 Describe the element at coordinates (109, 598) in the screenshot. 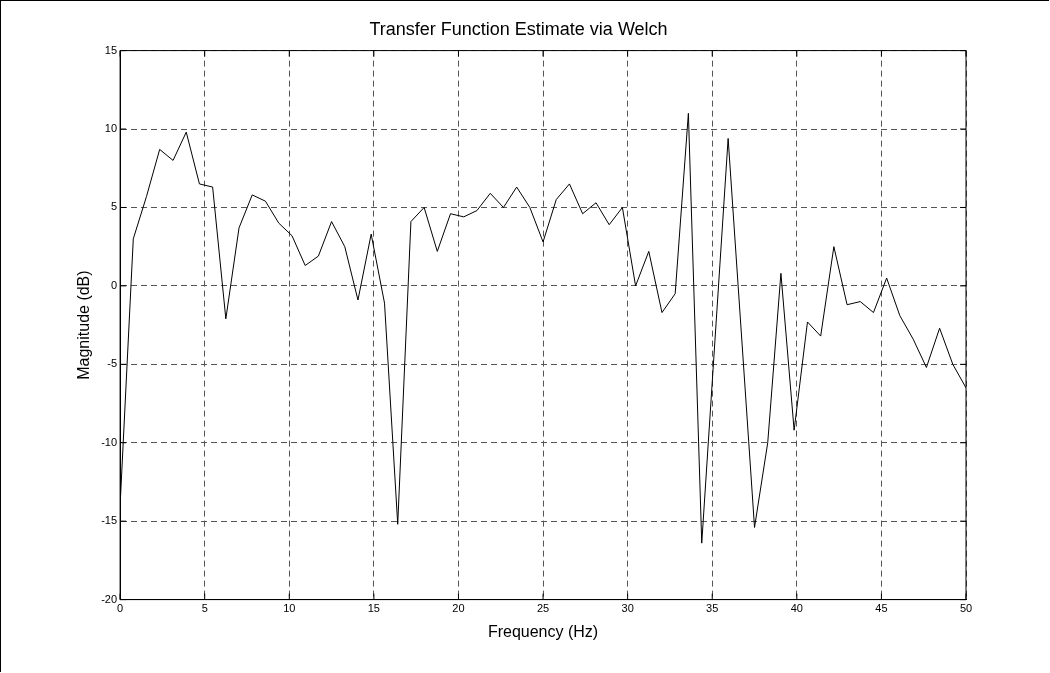

I see `y-tick-label: -20` at that location.